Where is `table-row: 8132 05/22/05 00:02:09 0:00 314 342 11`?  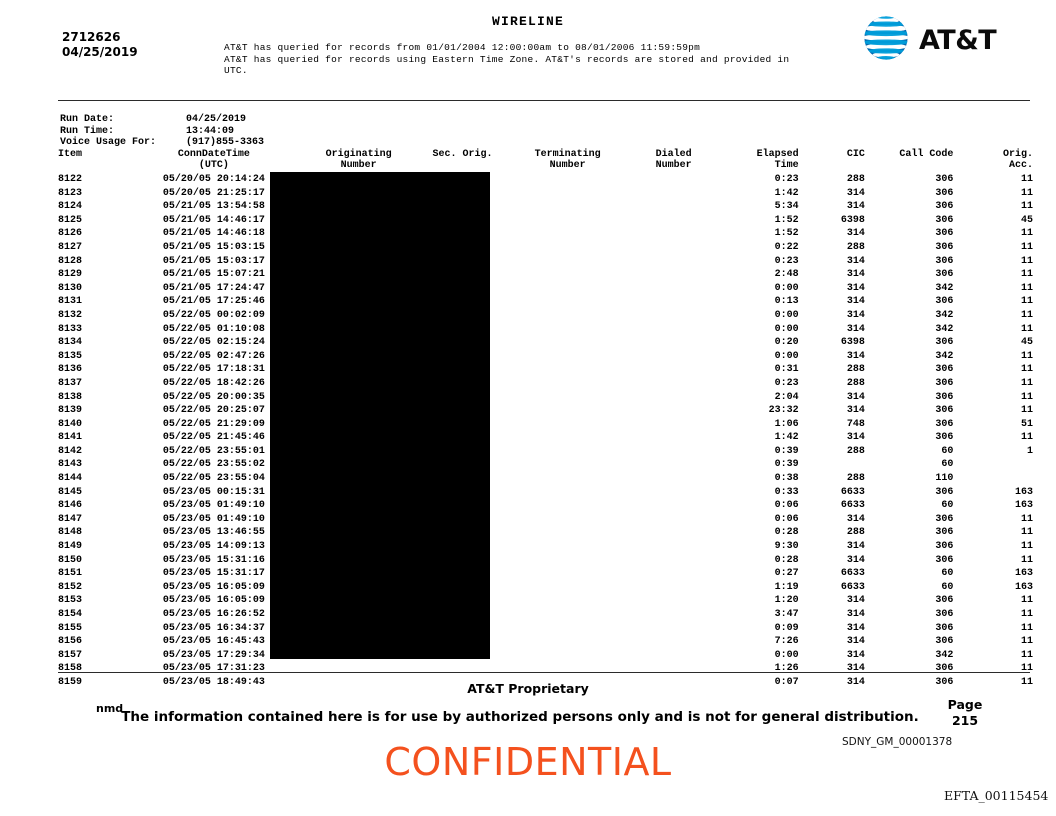
table-row: 8132 05/22/05 00:02:09 0:00 314 342 11 is located at coordinates (545, 316).